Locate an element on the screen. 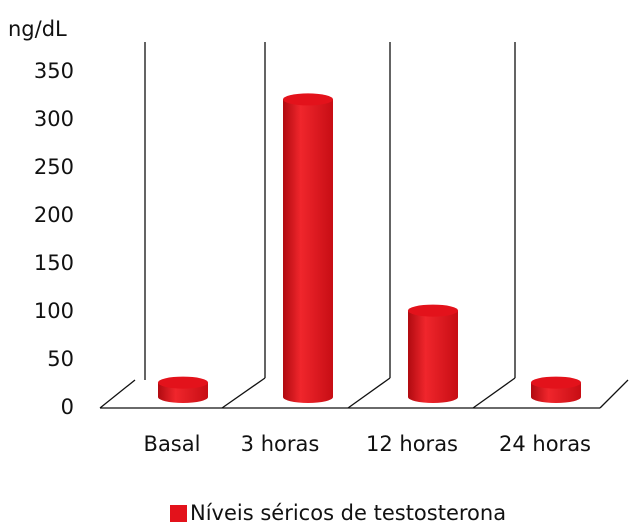 Image resolution: width=629 pixels, height=523 pixels. y-tick-label: 200 is located at coordinates (54, 215).